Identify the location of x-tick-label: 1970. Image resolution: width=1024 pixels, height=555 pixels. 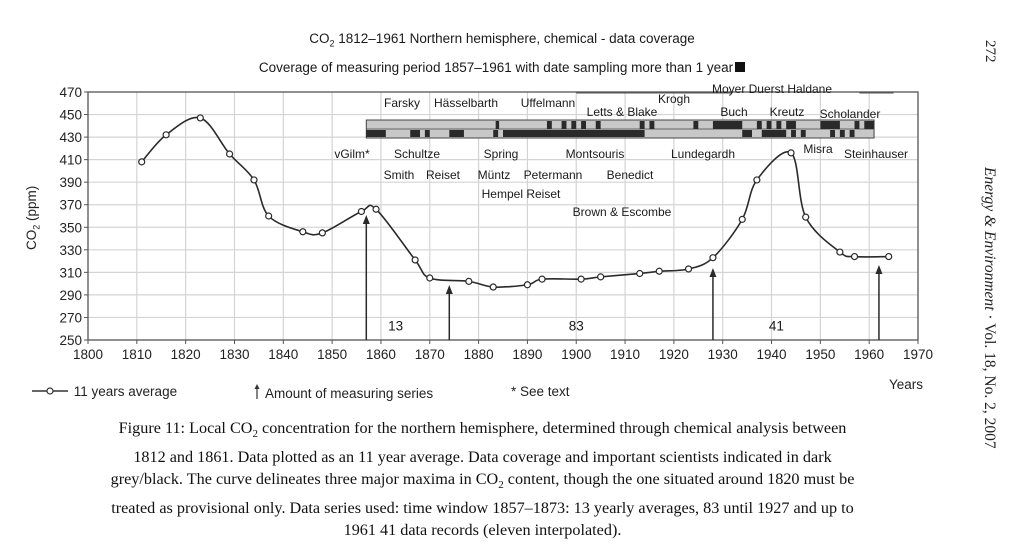
(918, 354).